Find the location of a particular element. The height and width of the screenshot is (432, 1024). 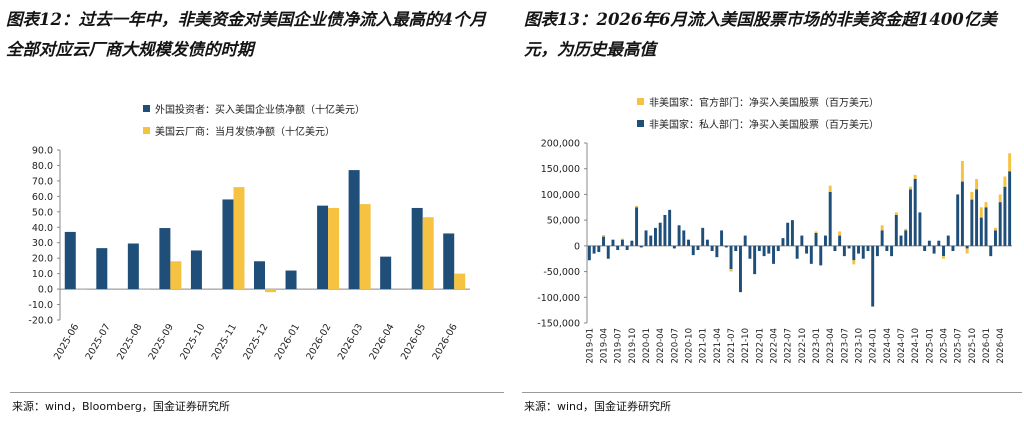

right-x-tick-label: 2019-07 is located at coordinates (619, 346).